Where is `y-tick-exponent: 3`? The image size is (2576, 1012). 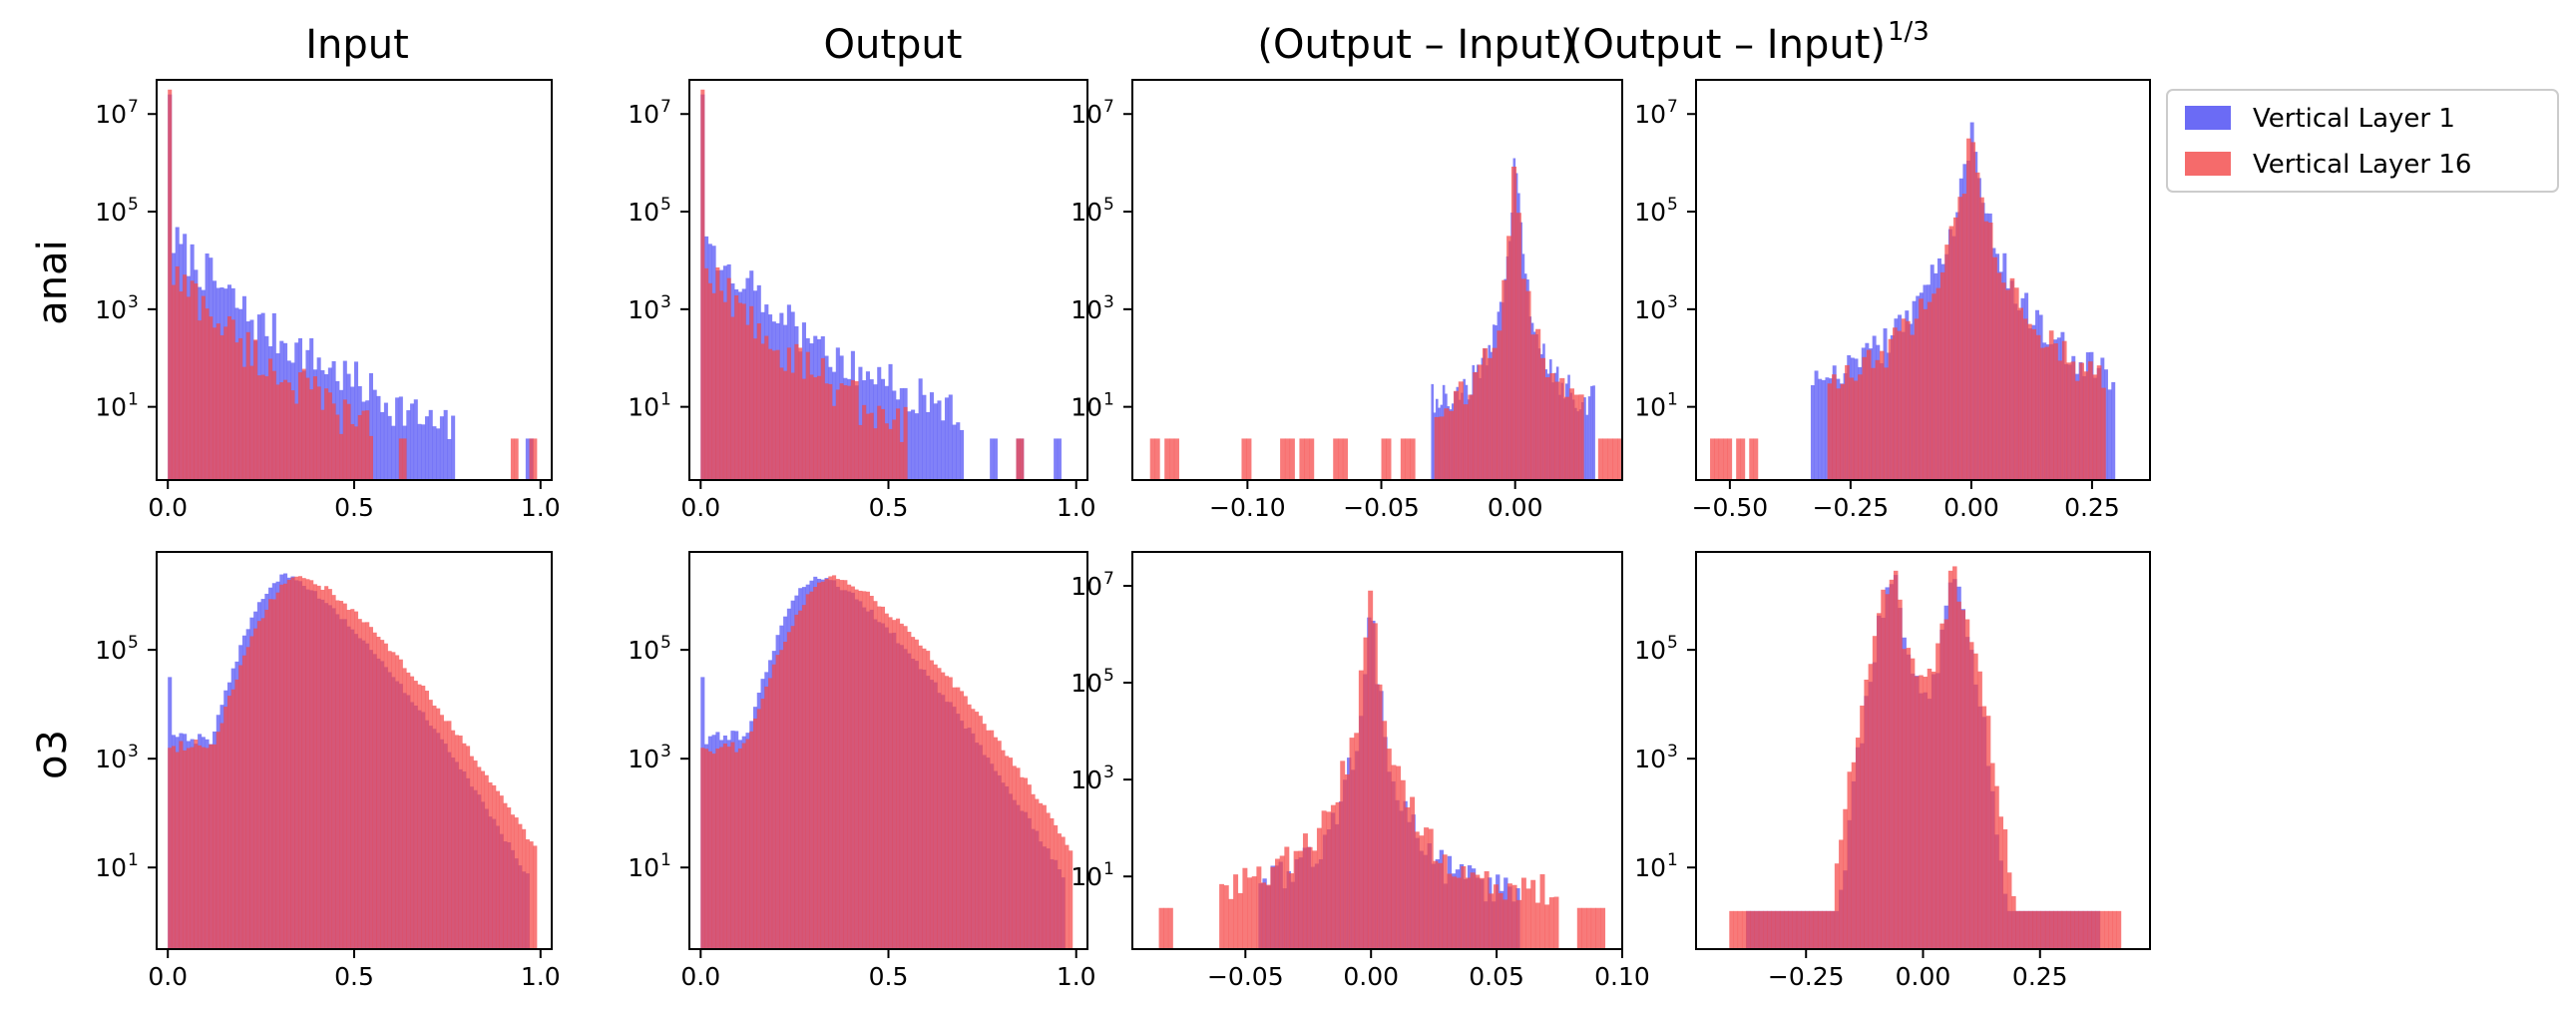 y-tick-exponent: 3 is located at coordinates (133, 302).